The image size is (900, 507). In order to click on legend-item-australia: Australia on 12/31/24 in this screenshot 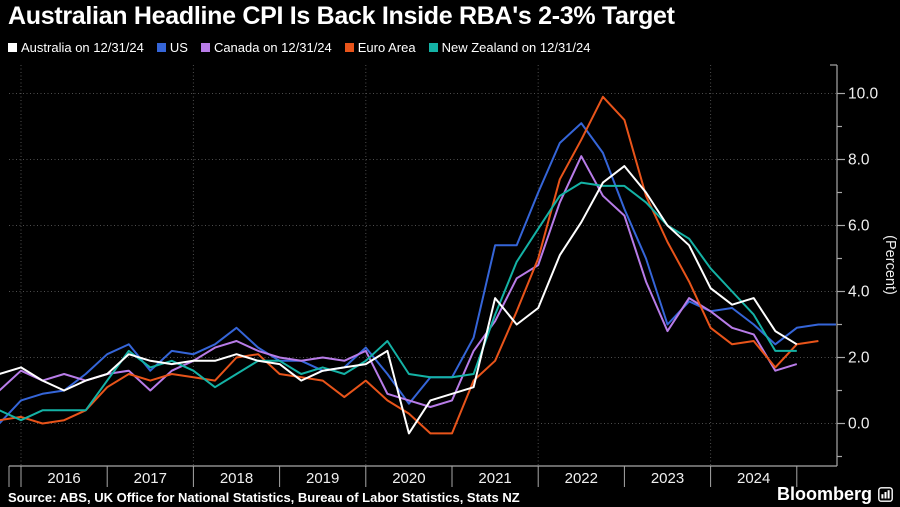, I will do `click(76, 47)`.